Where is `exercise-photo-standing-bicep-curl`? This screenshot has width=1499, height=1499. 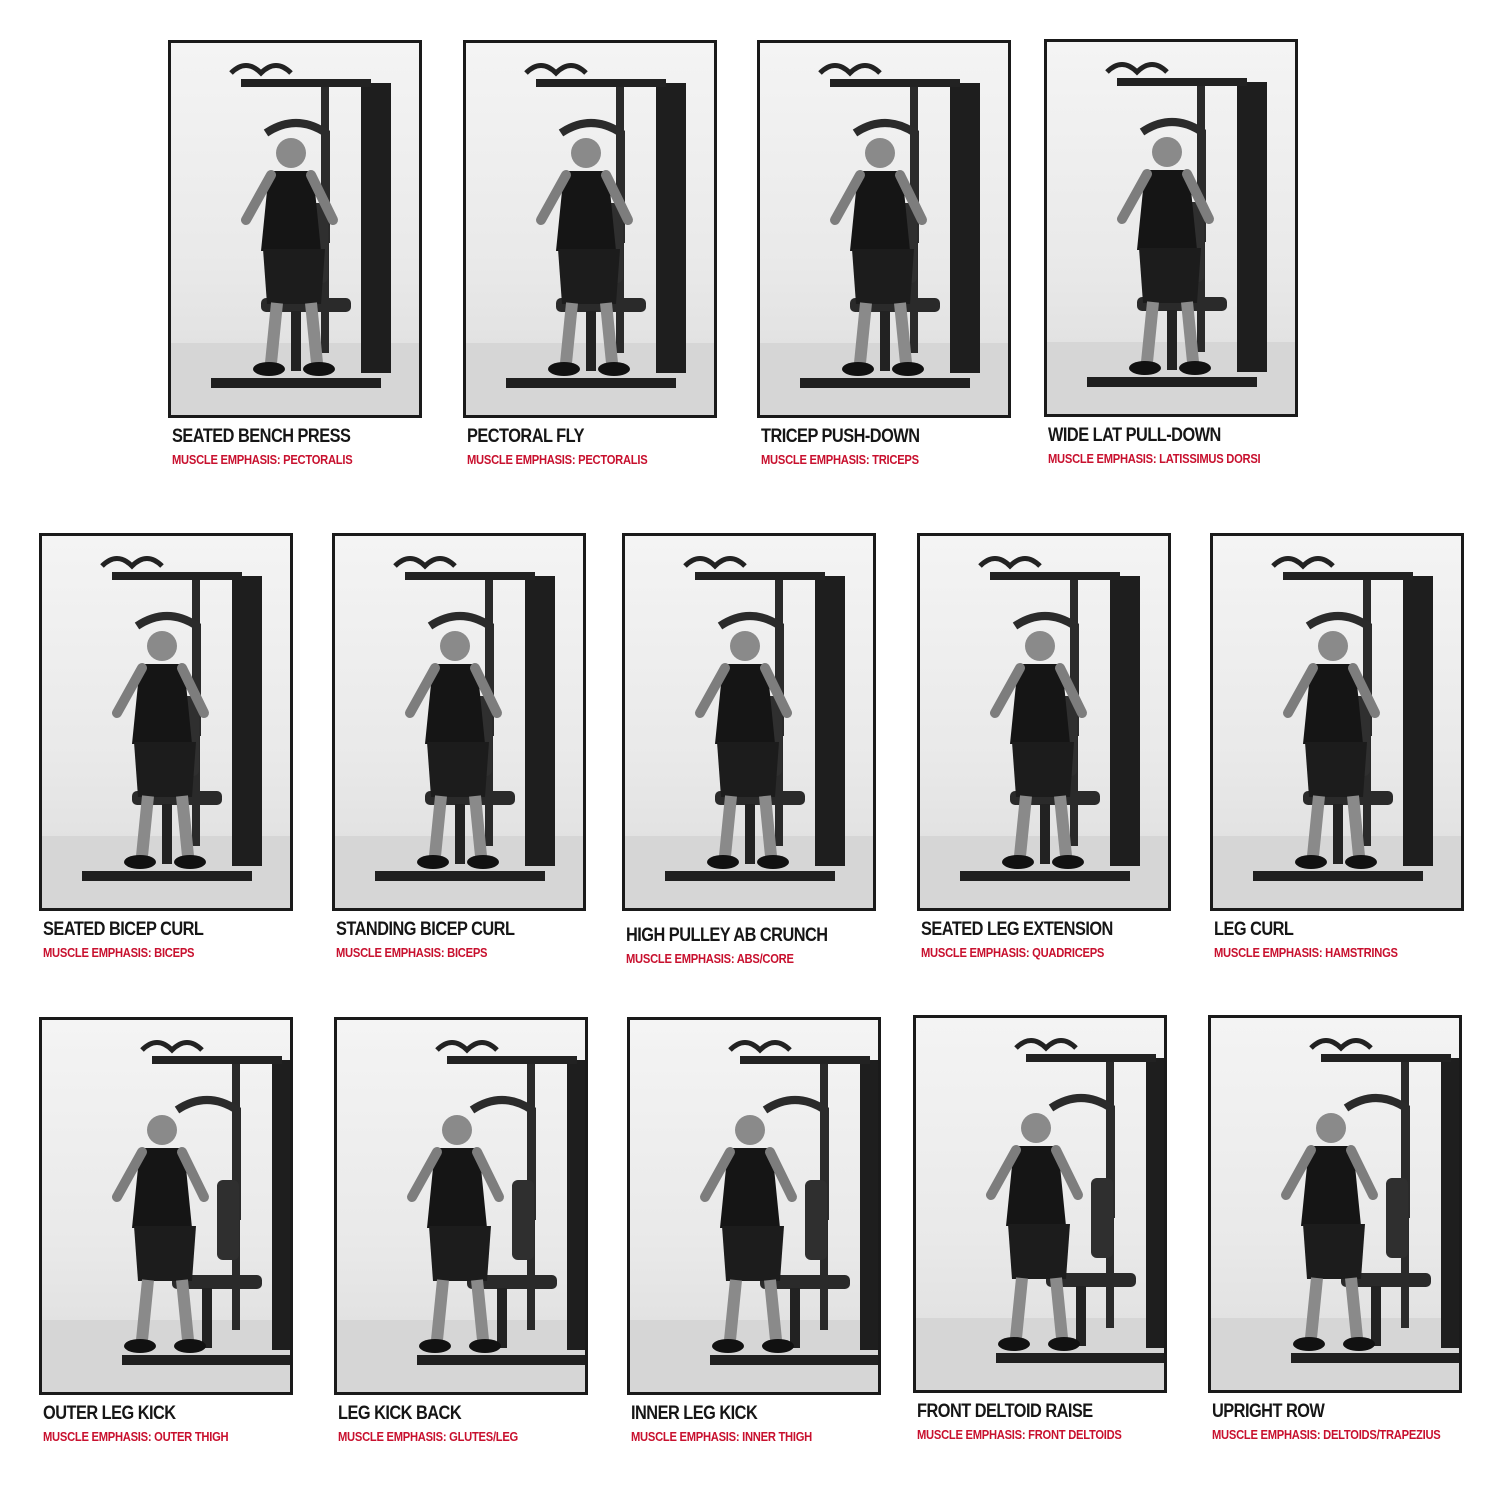
exercise-photo-standing-bicep-curl is located at coordinates (459, 722).